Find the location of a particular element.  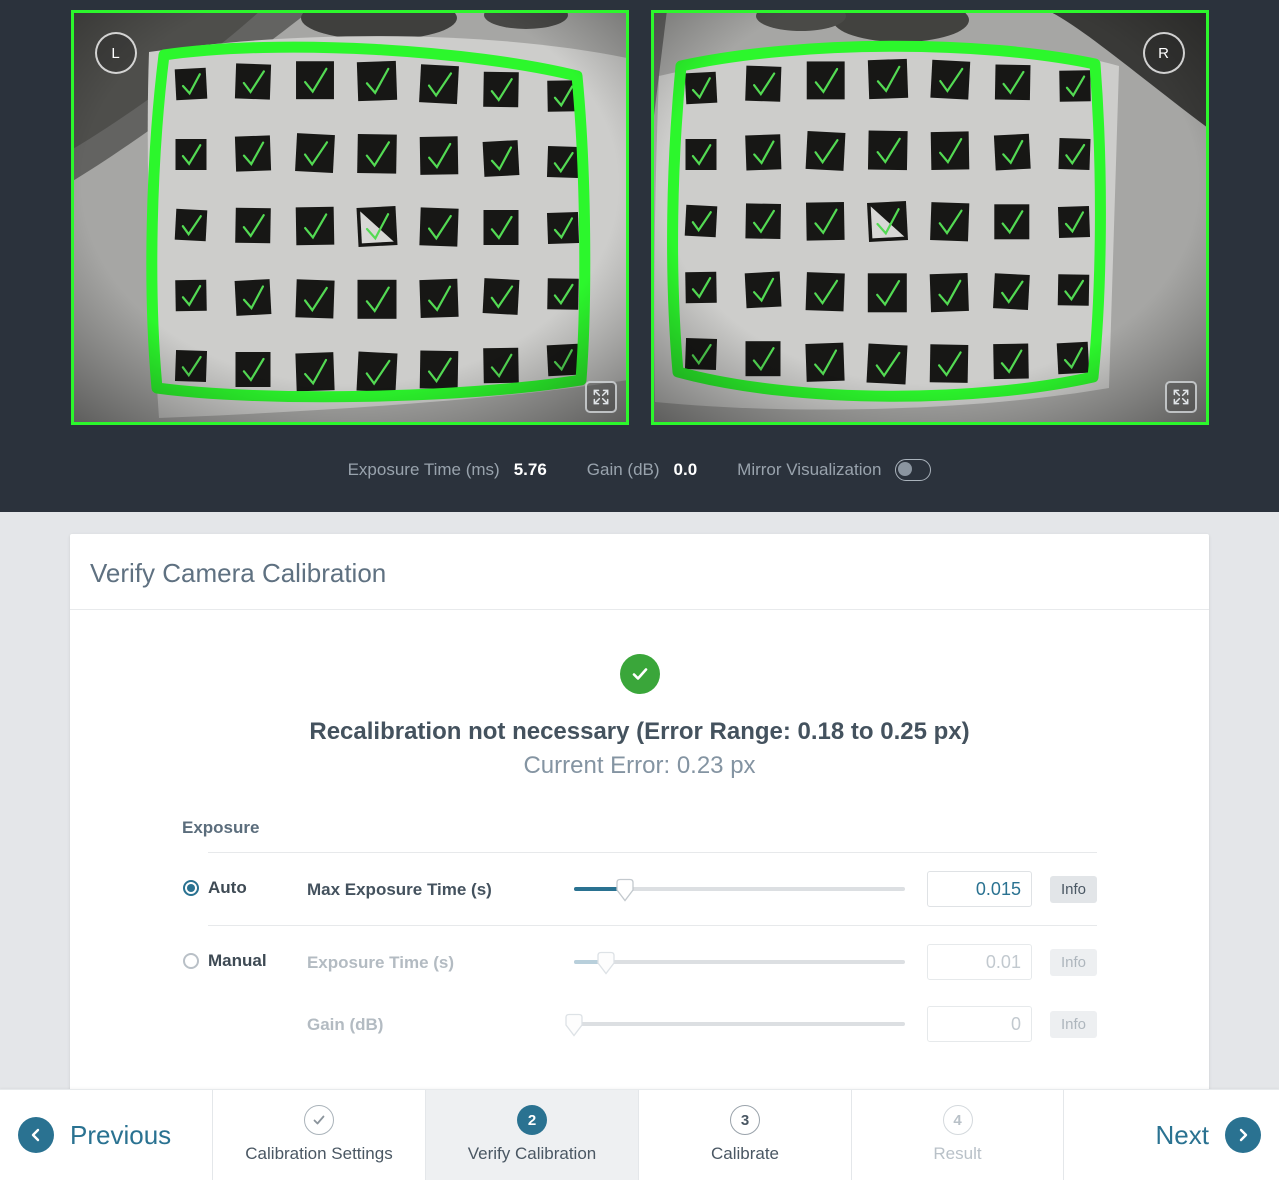

step-label: Calibrate is located at coordinates (745, 1153).